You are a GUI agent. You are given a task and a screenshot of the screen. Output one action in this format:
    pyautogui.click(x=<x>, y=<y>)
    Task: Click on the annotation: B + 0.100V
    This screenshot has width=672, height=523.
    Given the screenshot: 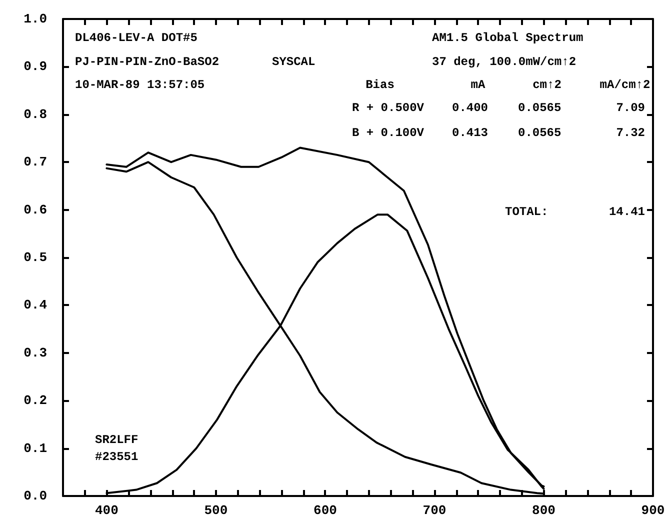 What is the action you would take?
    pyautogui.click(x=388, y=133)
    